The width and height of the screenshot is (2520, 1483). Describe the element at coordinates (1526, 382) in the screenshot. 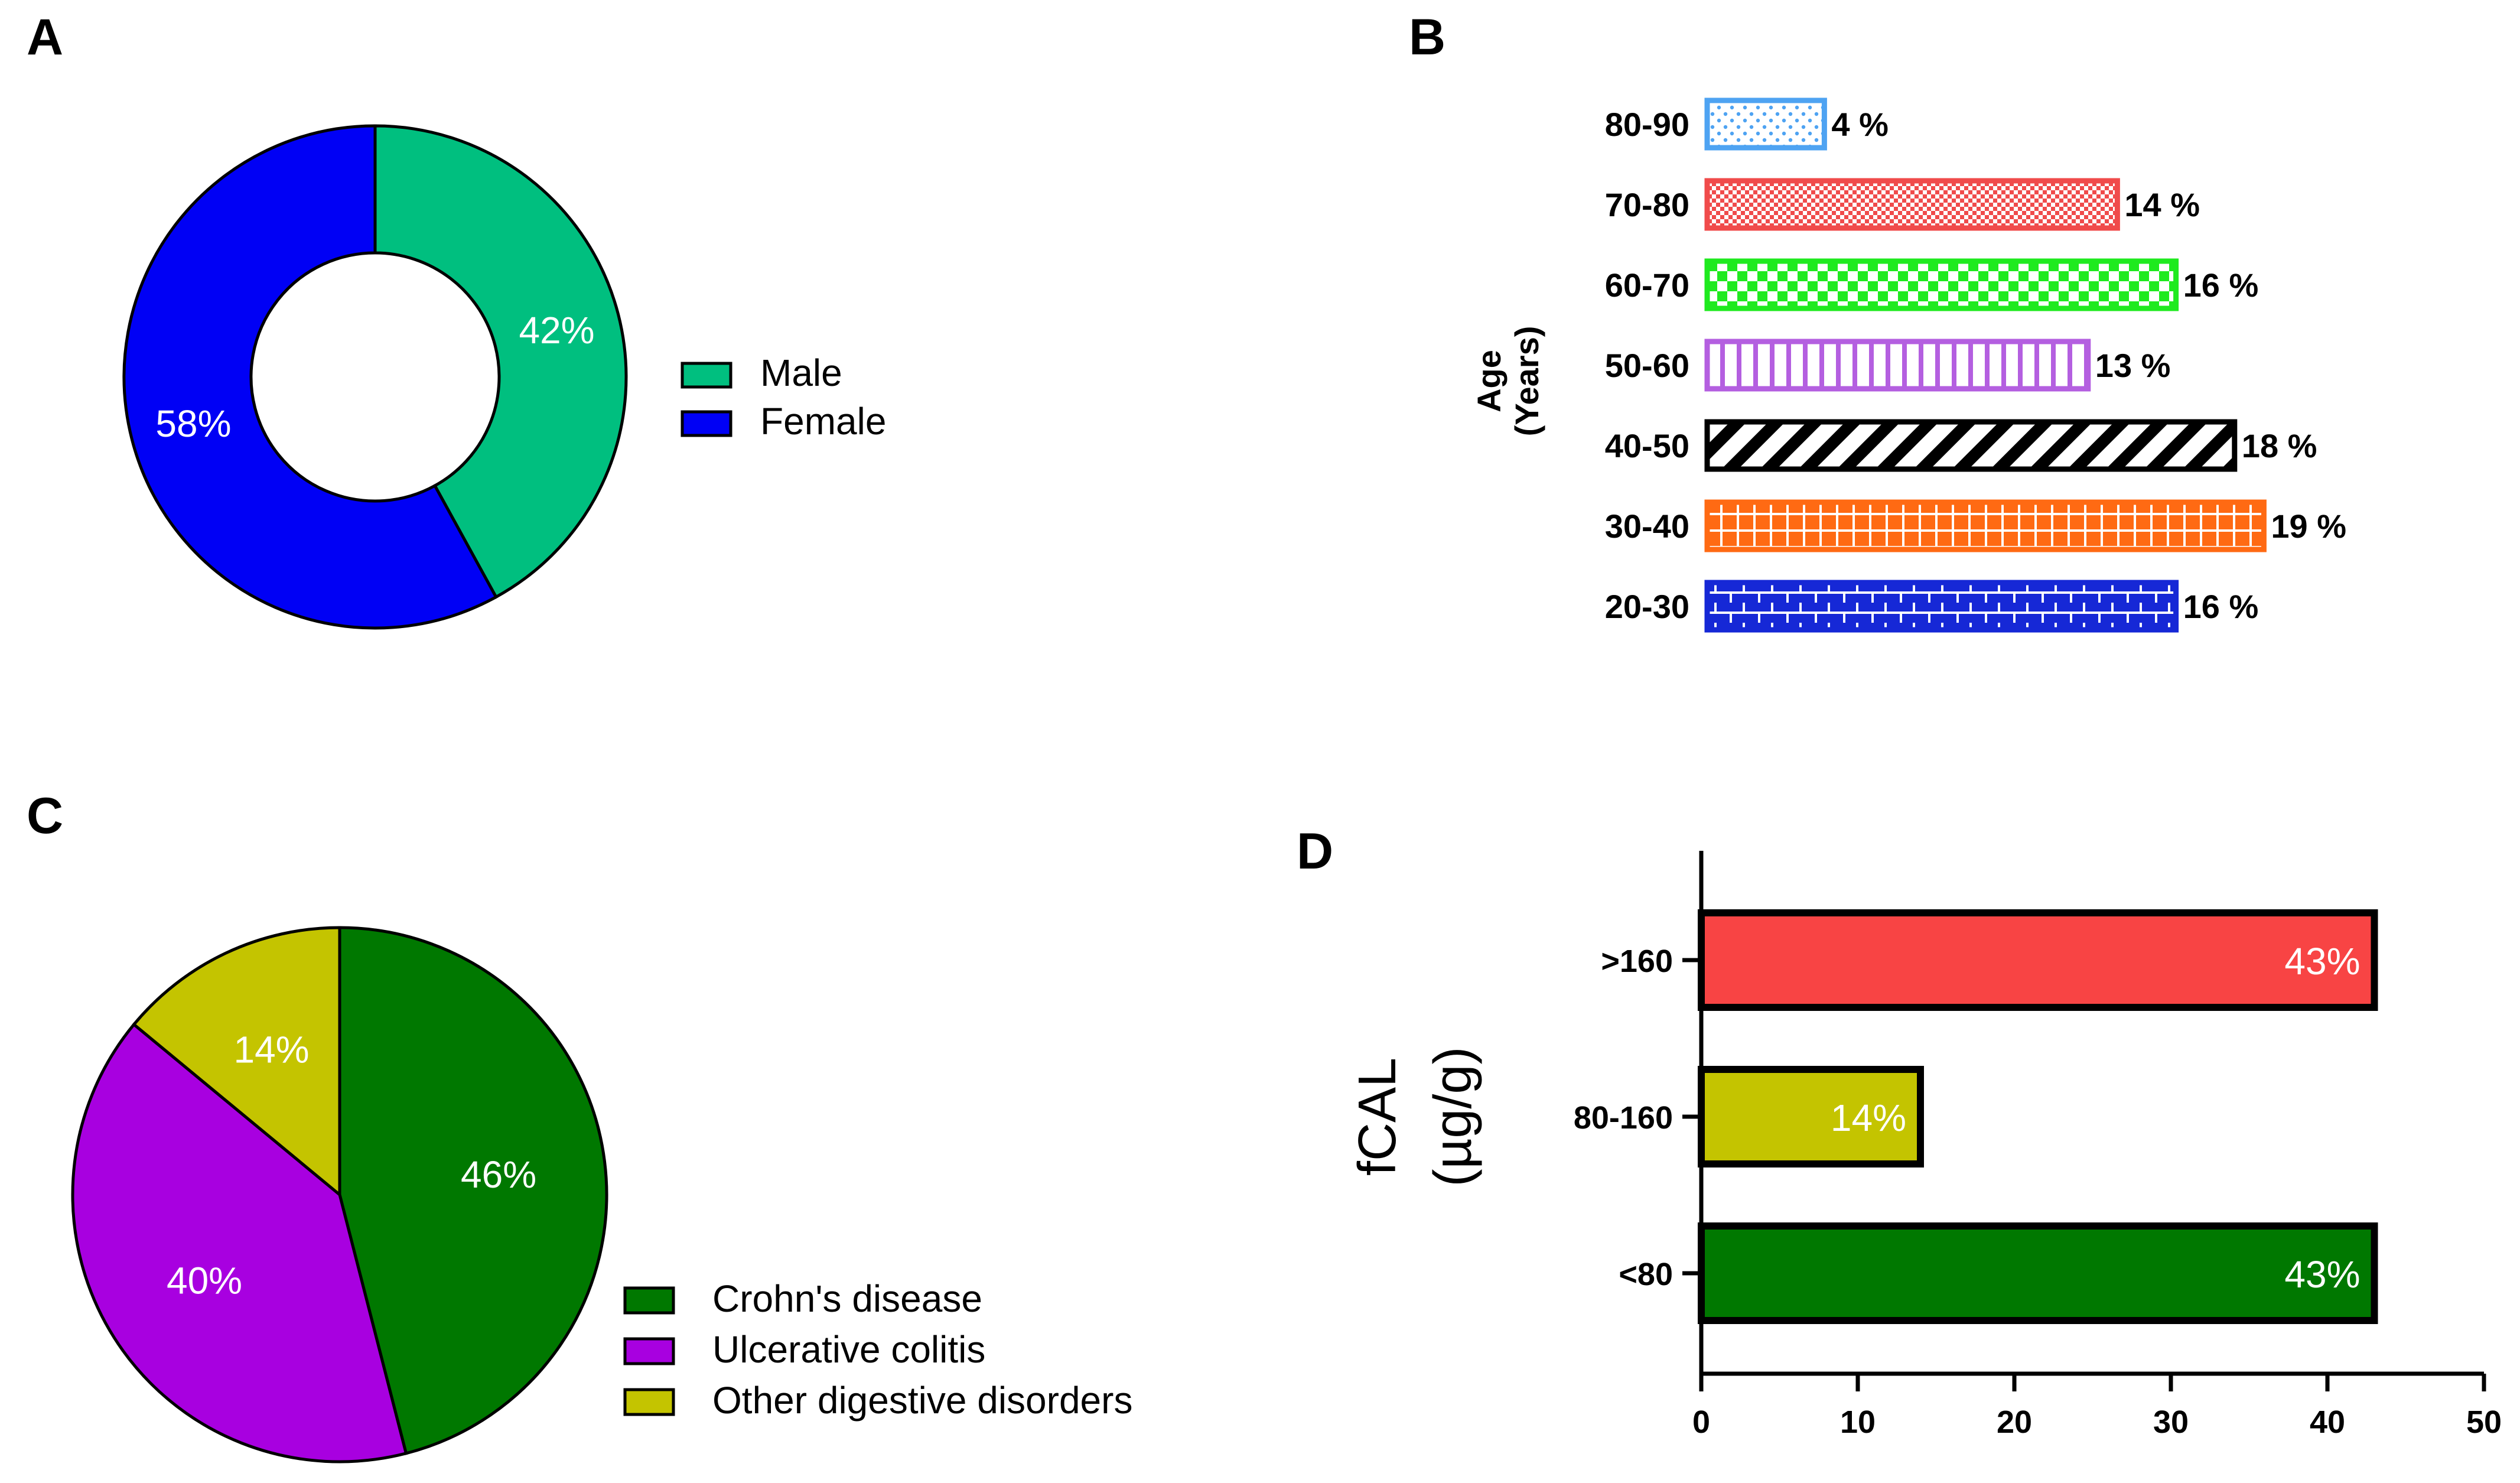

I see `age-axis-title-line2: (Years)` at that location.